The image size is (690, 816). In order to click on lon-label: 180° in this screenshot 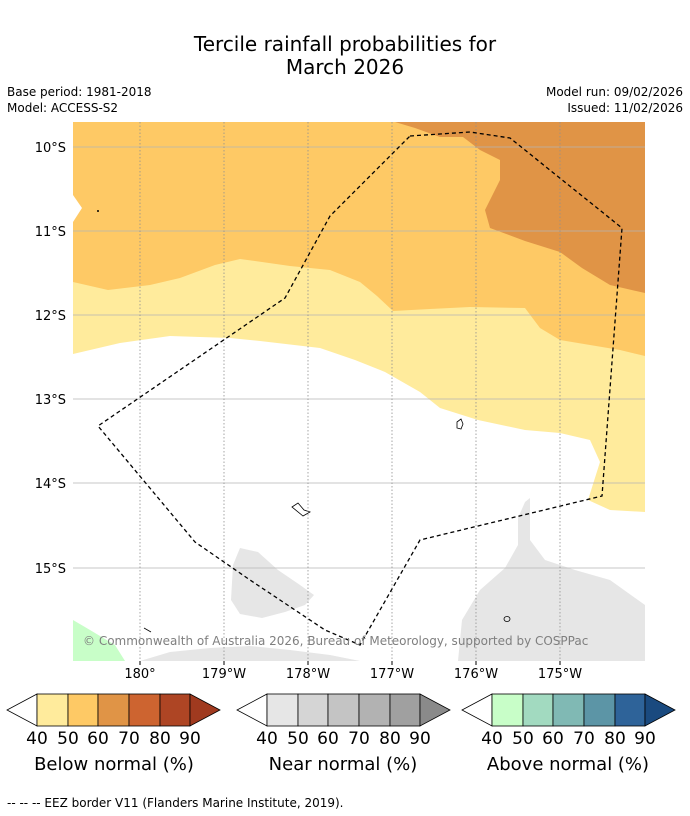, I will do `click(139, 674)`.